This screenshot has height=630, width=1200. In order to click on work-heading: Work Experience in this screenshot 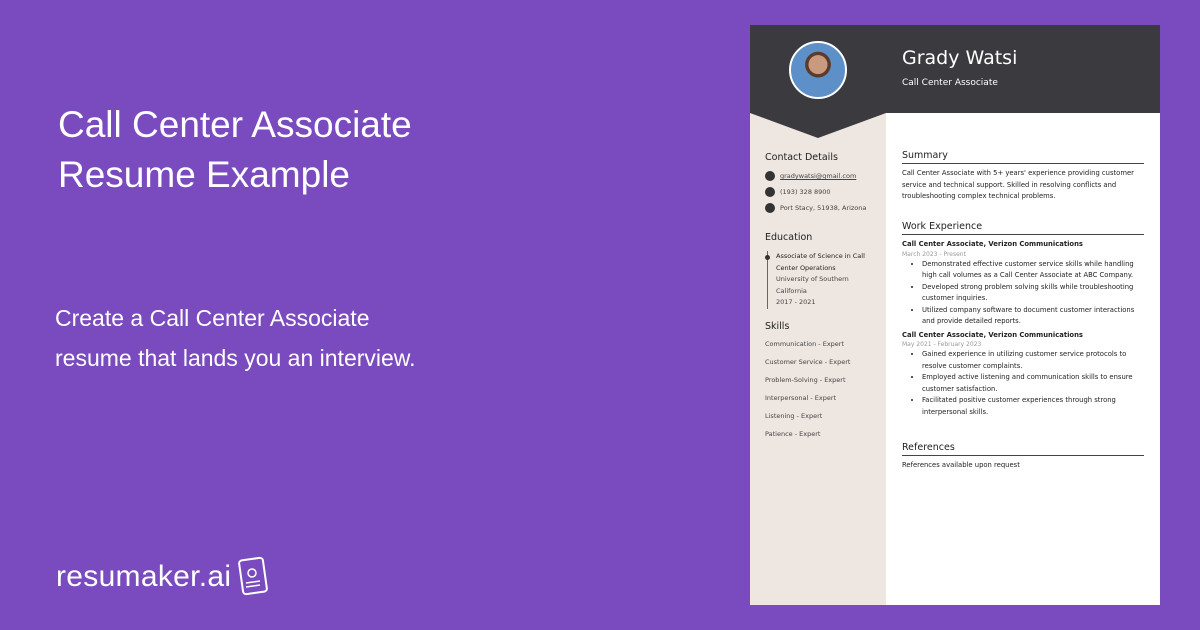, I will do `click(1023, 227)`.